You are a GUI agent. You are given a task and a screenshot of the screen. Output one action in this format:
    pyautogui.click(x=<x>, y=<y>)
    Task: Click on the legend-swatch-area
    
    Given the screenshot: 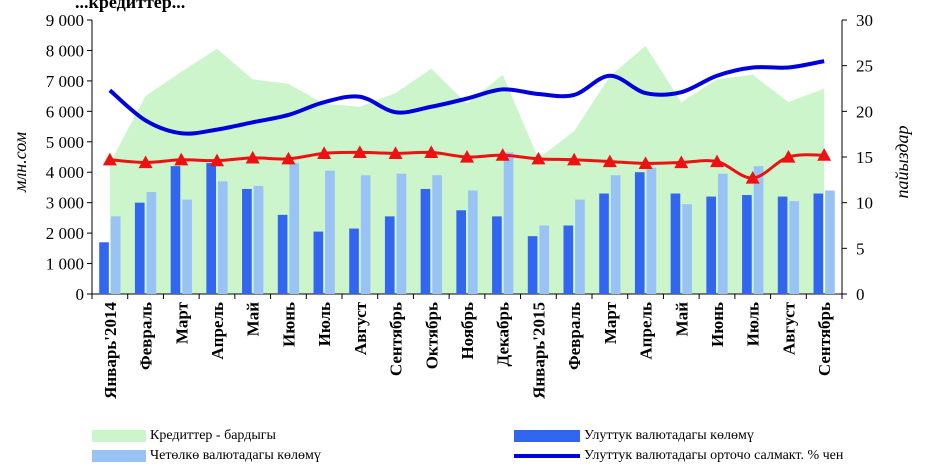 What is the action you would take?
    pyautogui.click(x=119, y=436)
    